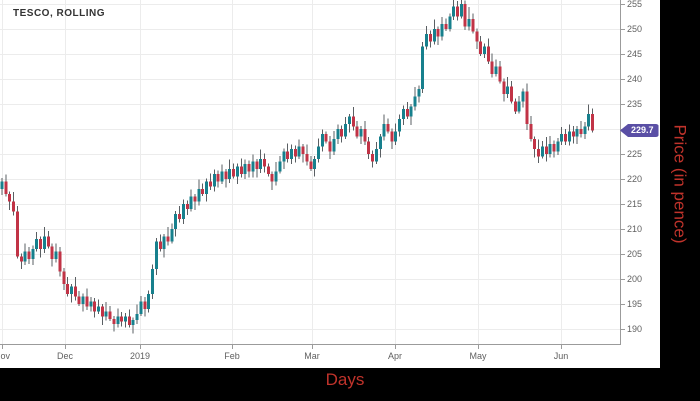 This screenshot has width=700, height=401. I want to click on y-tick-label: 225, so click(635, 154).